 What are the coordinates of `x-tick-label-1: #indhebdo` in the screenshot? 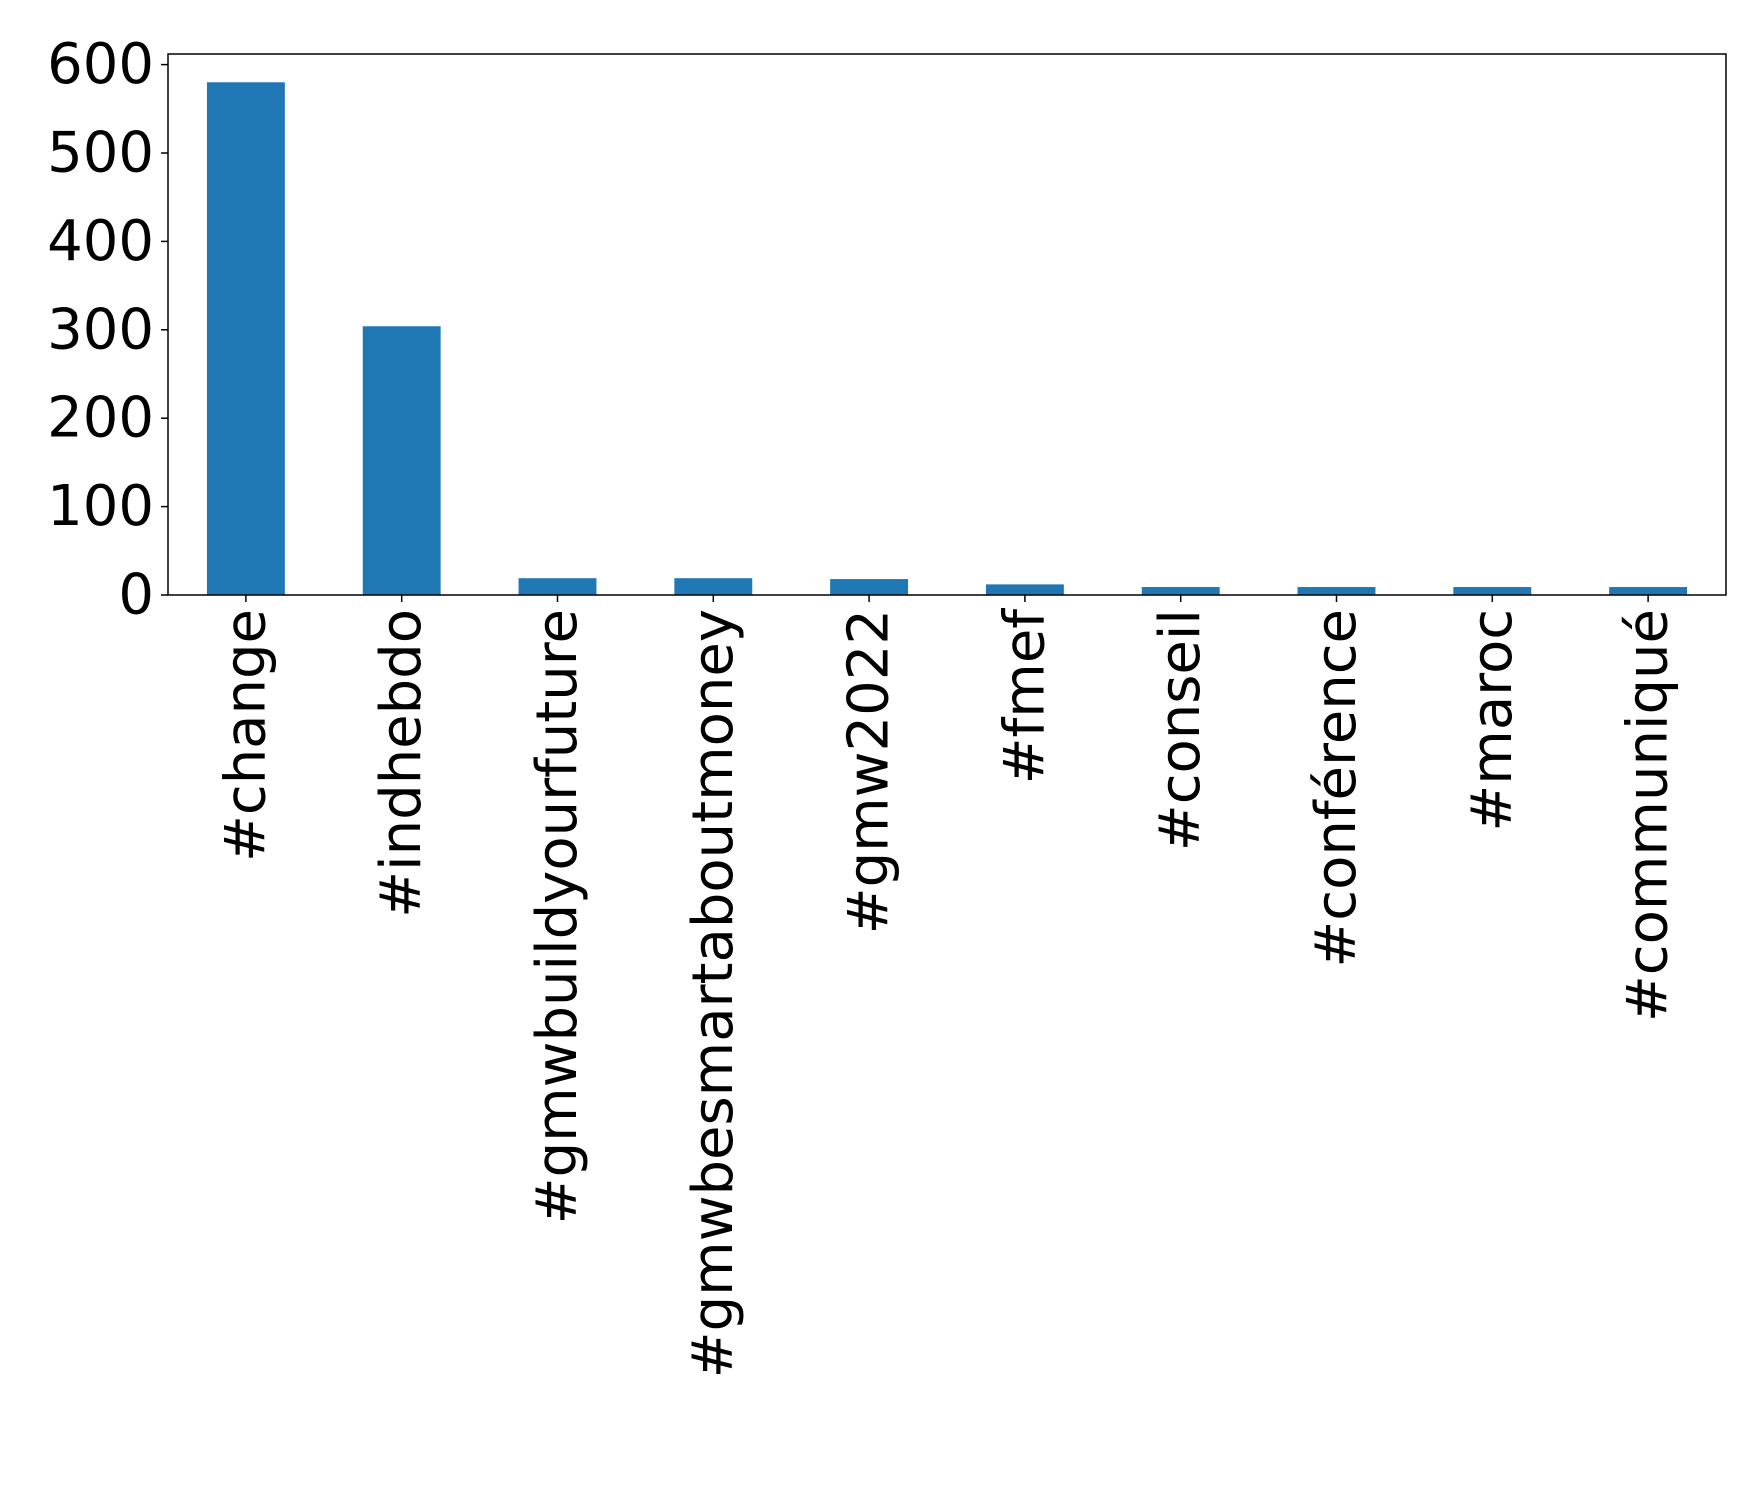 It's located at (401, 763).